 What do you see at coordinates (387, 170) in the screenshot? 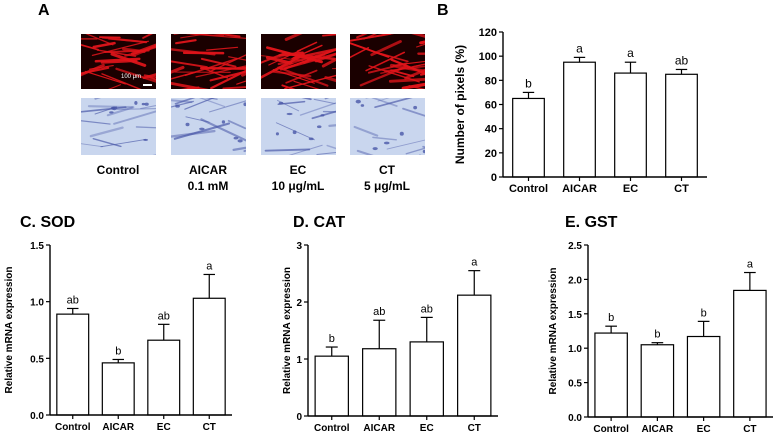
I see `condition-ct-name: CT` at bounding box center [387, 170].